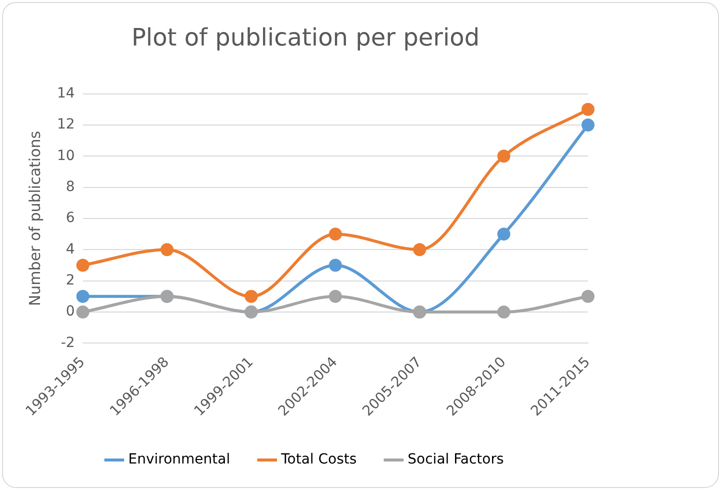 This screenshot has width=723, height=492. I want to click on y-tick-label: 12, so click(65, 124).